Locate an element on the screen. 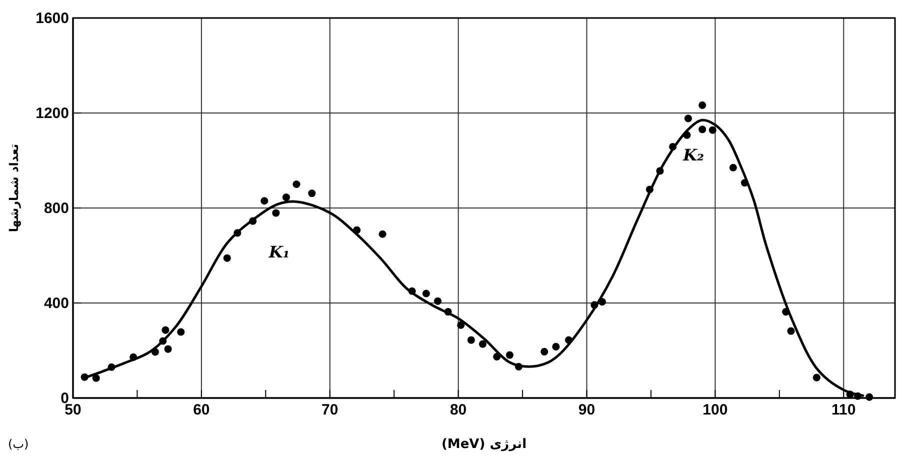 The image size is (902, 456). x-axis-title: انرژی (MeV) is located at coordinates (484, 444).